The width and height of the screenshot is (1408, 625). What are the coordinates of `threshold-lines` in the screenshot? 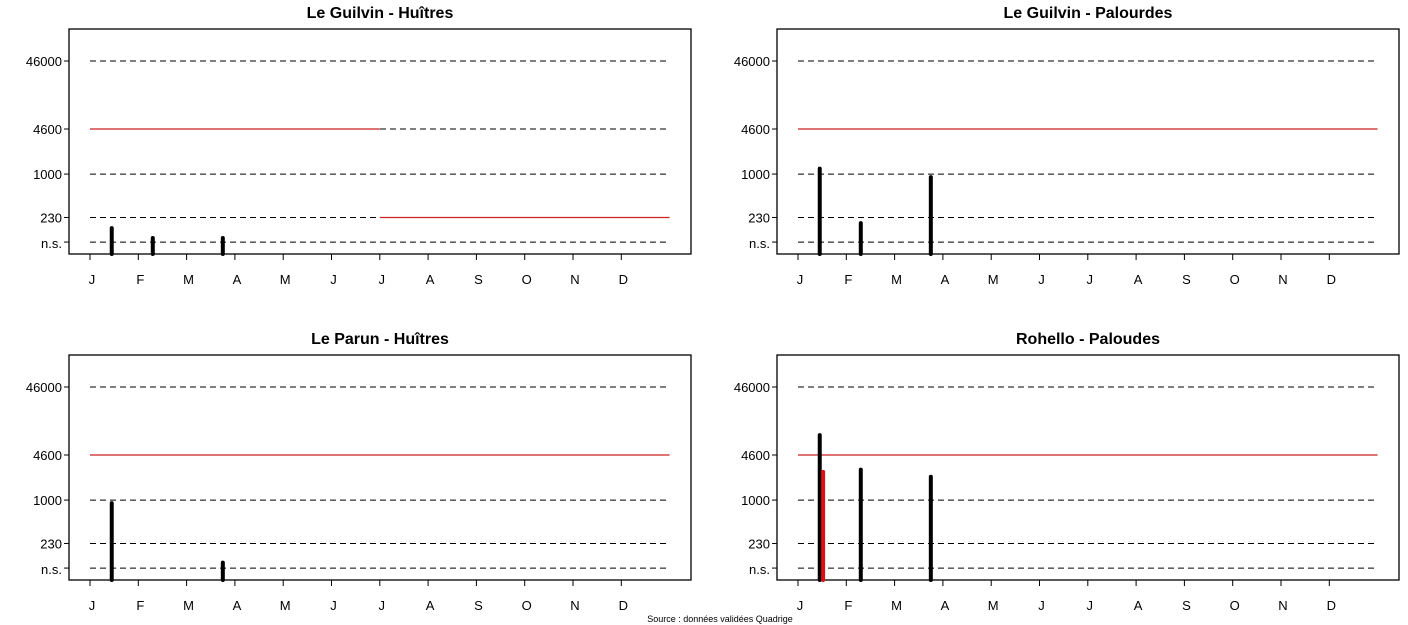 It's located at (380, 173).